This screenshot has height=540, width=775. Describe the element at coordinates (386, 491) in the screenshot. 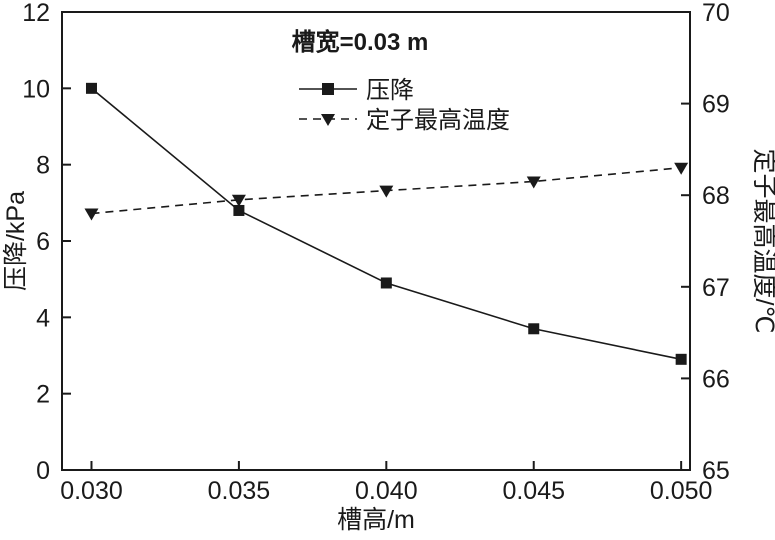

I see `x-tick-label: 0.040` at that location.